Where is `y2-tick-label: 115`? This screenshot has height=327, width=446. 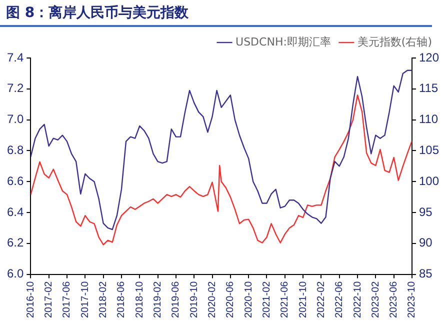
y2-tick-label: 115 is located at coordinates (428, 88).